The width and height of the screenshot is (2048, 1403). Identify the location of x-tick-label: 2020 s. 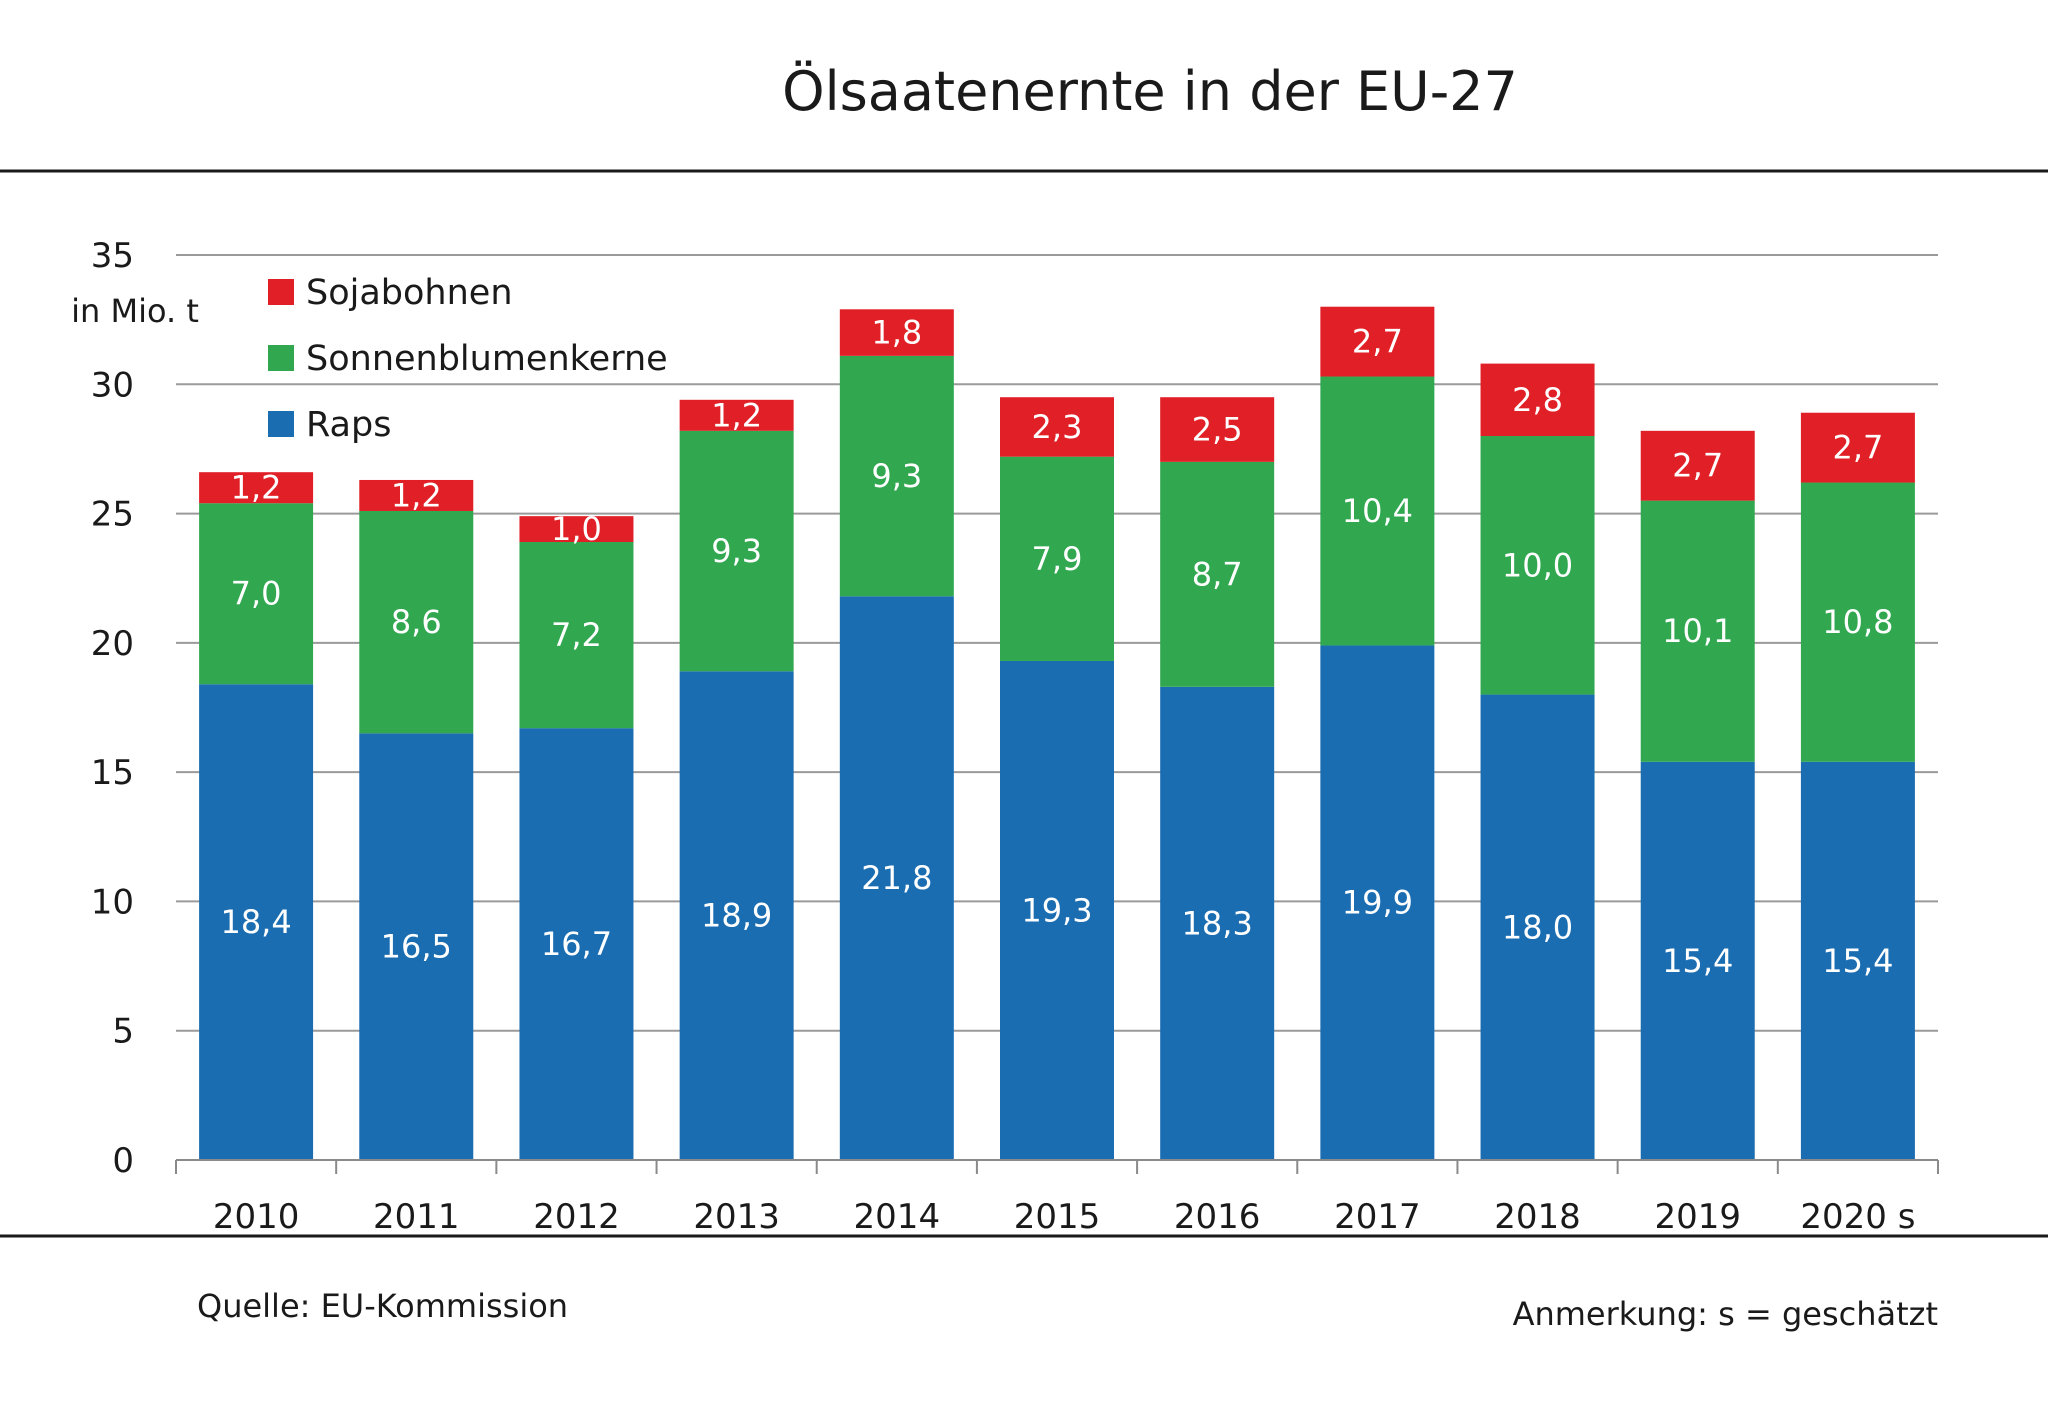
(1857, 1217).